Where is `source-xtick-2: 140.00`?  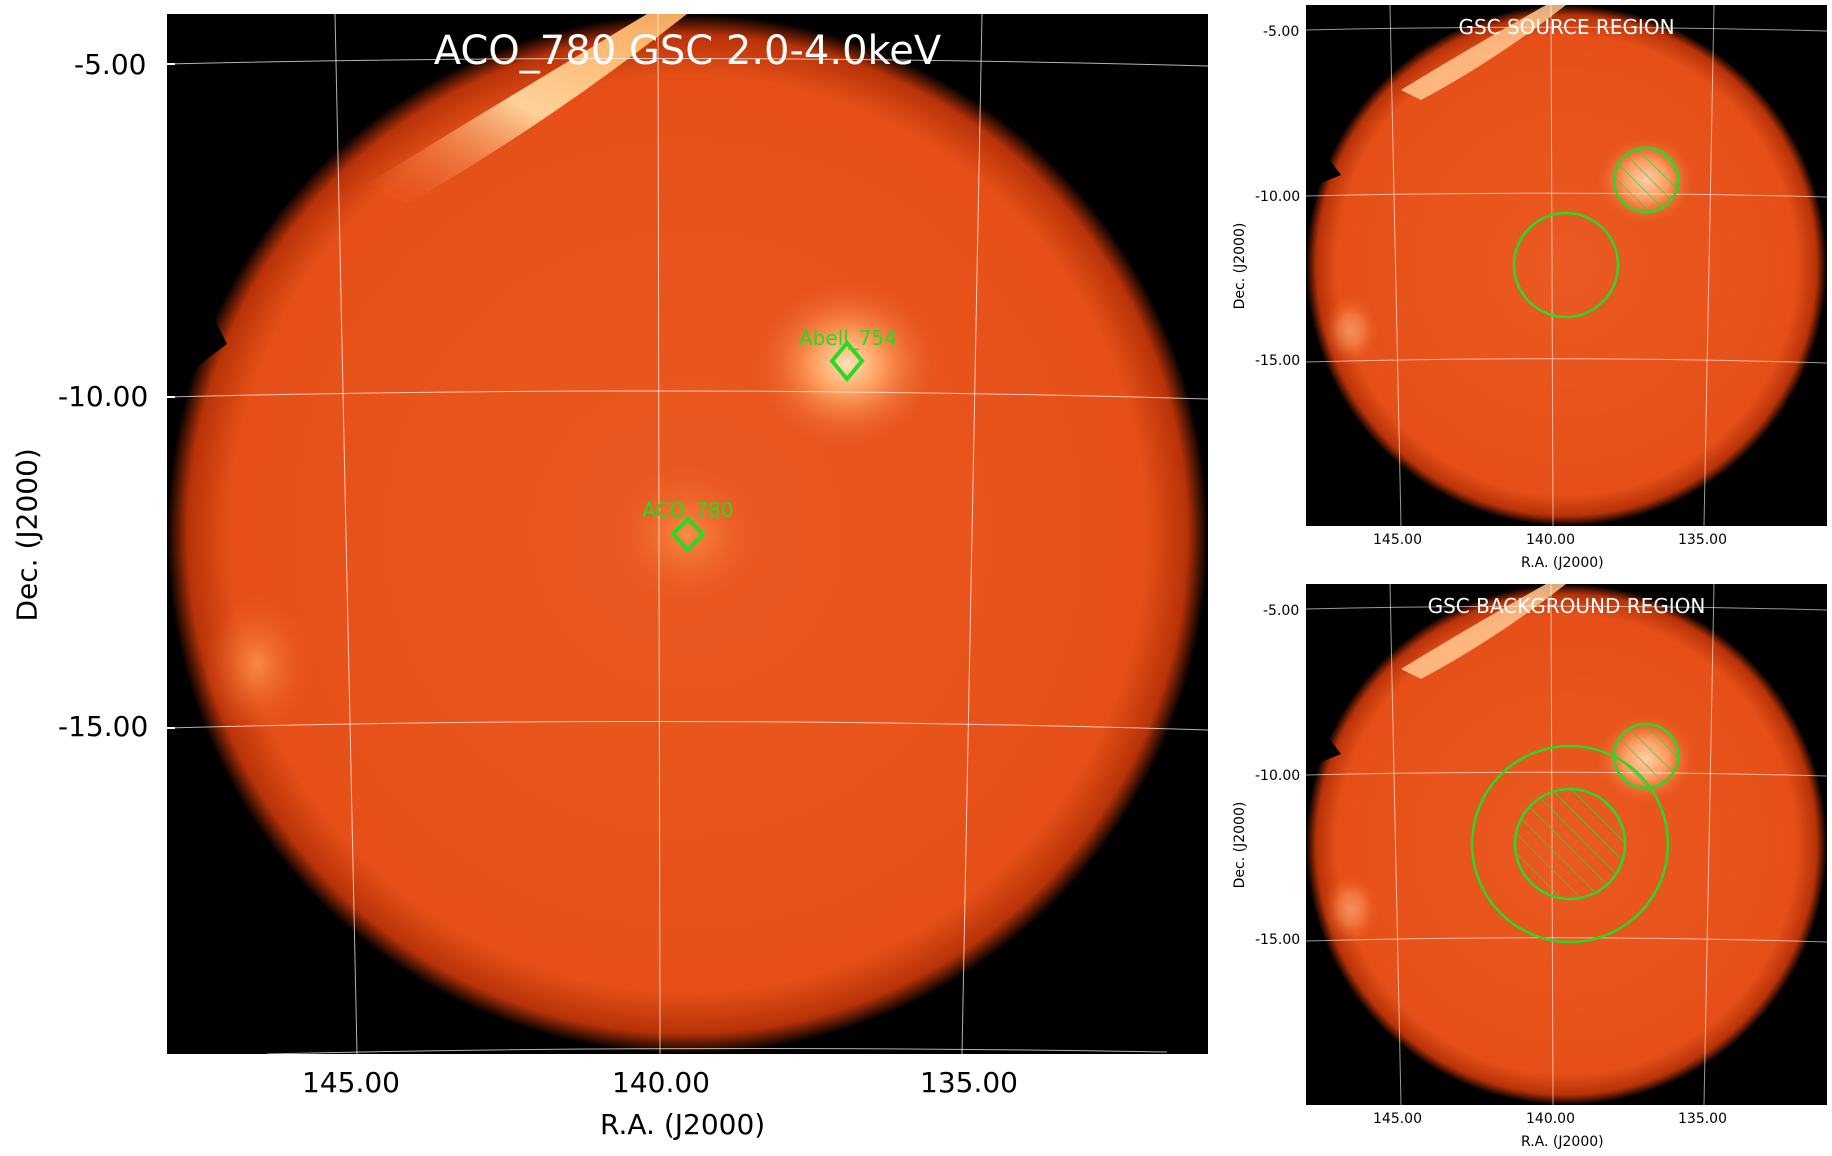 source-xtick-2: 140.00 is located at coordinates (1550, 540).